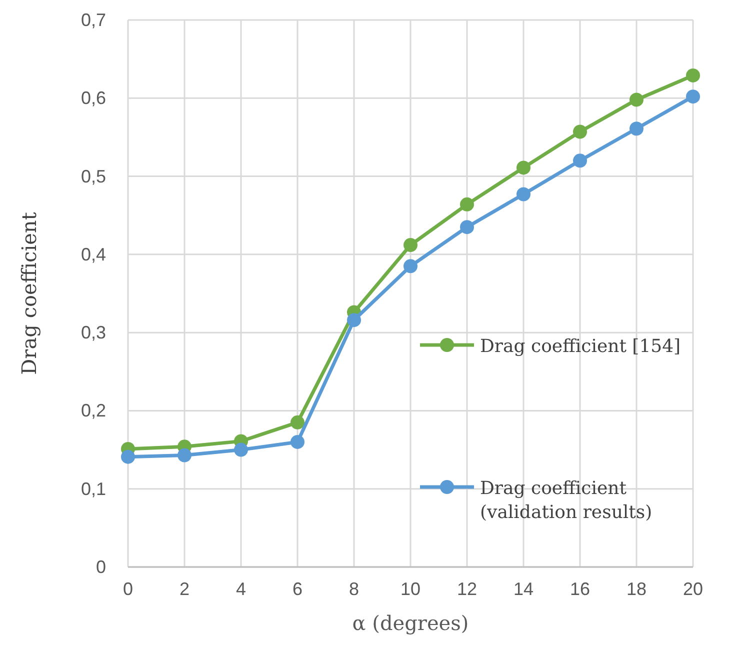 The image size is (736, 646). I want to click on y-axis-title: Drag coefficient, so click(29, 293).